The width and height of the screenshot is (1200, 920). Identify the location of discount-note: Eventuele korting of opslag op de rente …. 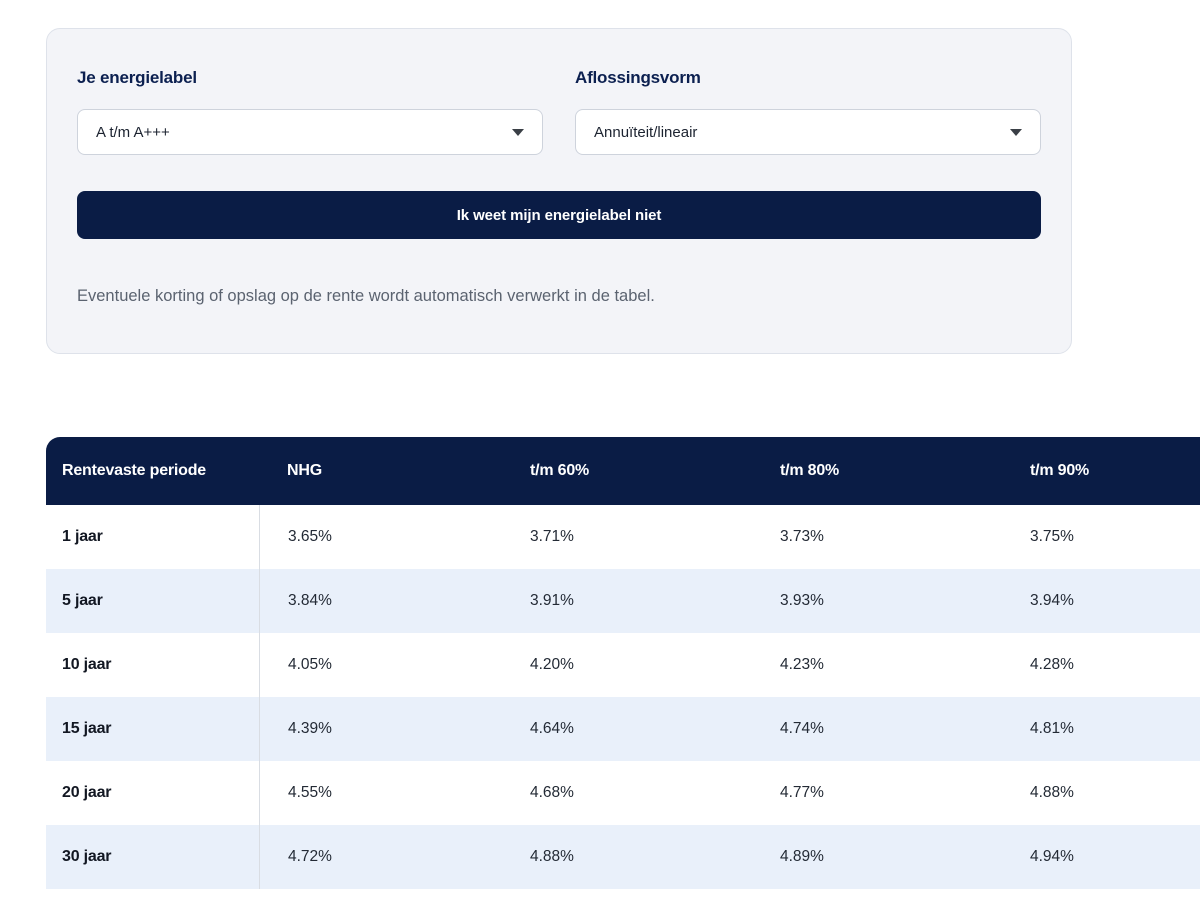
(366, 296).